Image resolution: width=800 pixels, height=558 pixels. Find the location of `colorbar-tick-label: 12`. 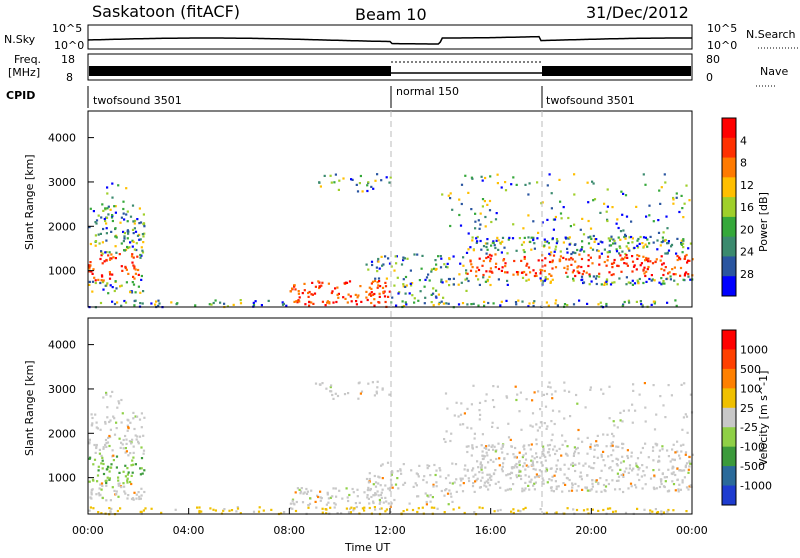

colorbar-tick-label: 12 is located at coordinates (747, 185).